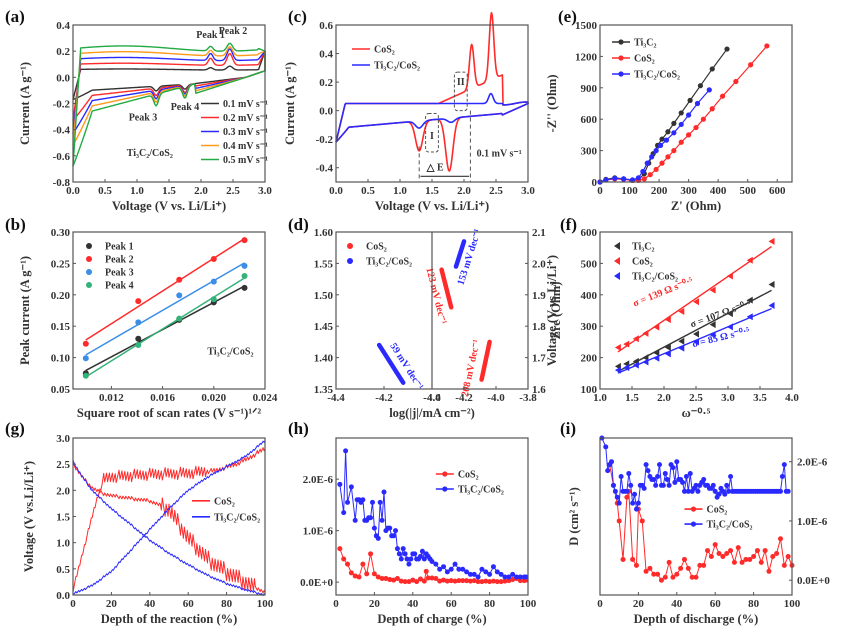  Describe the element at coordinates (384, 398) in the screenshot. I see `x-tick-label: -4.2` at that location.